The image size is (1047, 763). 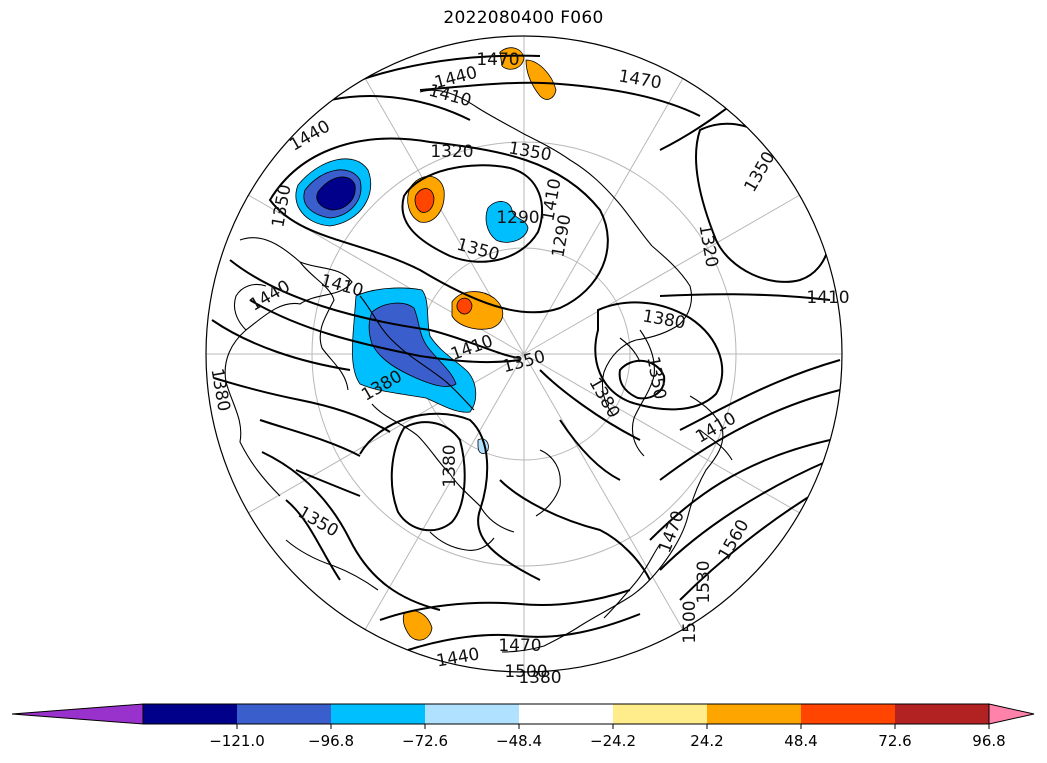 I want to click on contour-label: 1320, so click(x=451, y=152).